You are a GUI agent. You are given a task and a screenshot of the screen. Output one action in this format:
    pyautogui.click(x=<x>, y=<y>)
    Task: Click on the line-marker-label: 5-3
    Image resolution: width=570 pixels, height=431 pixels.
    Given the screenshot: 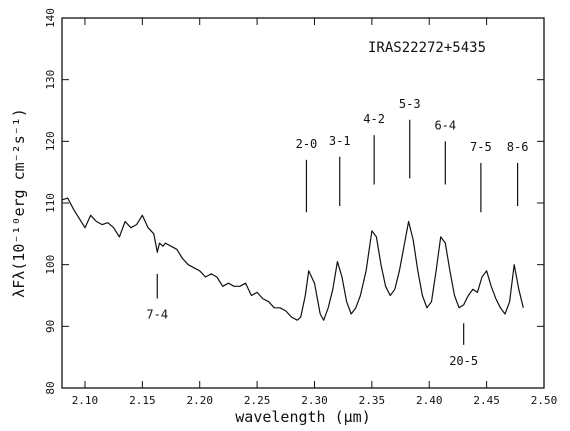 What is the action you would take?
    pyautogui.click(x=410, y=104)
    